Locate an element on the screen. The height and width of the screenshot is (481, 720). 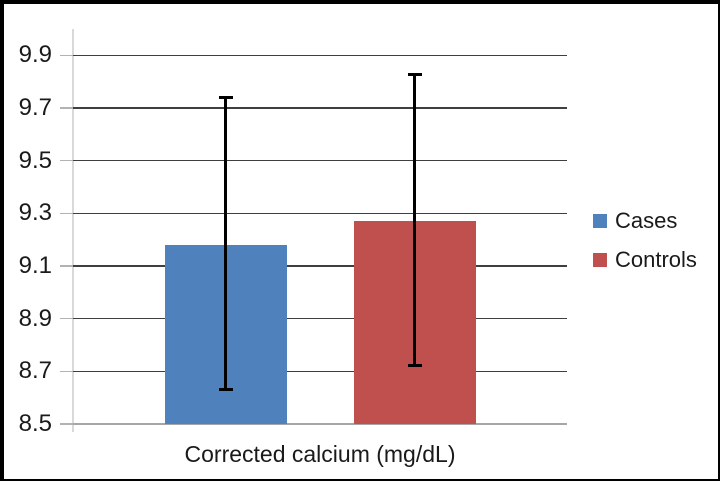
legend-item-cases: Cases is located at coordinates (645, 221).